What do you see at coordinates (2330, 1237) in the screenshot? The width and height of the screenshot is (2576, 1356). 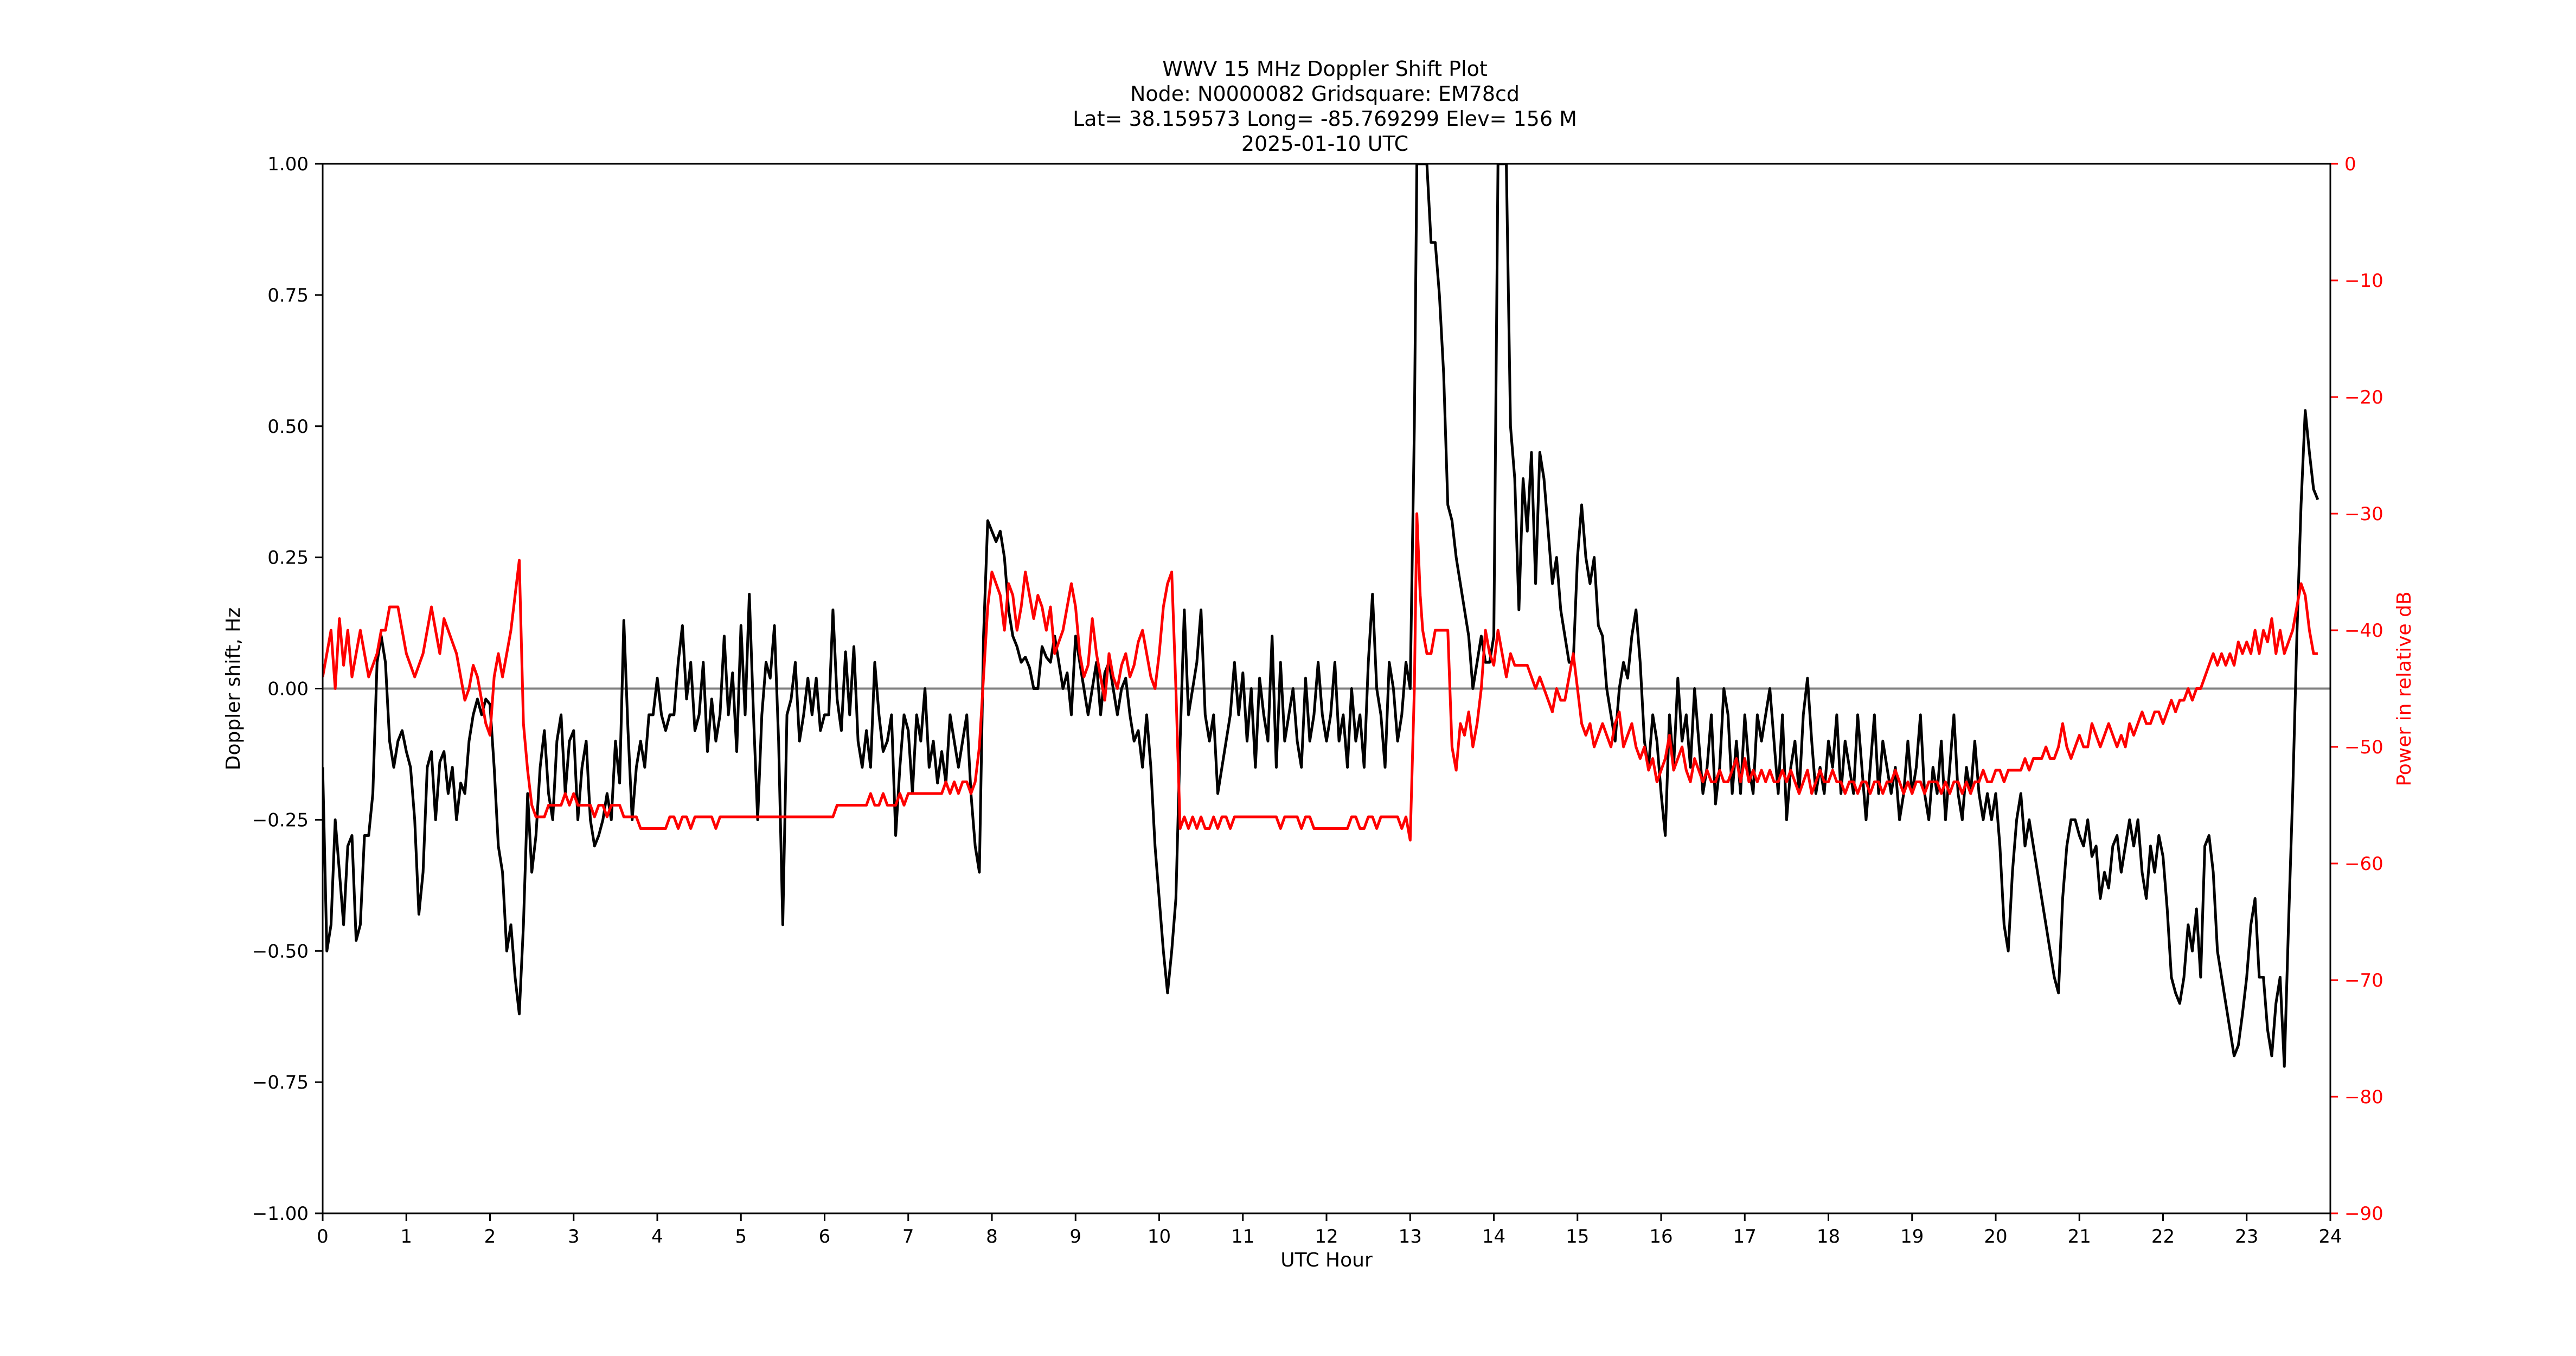 I see `x-tick-label: 24` at bounding box center [2330, 1237].